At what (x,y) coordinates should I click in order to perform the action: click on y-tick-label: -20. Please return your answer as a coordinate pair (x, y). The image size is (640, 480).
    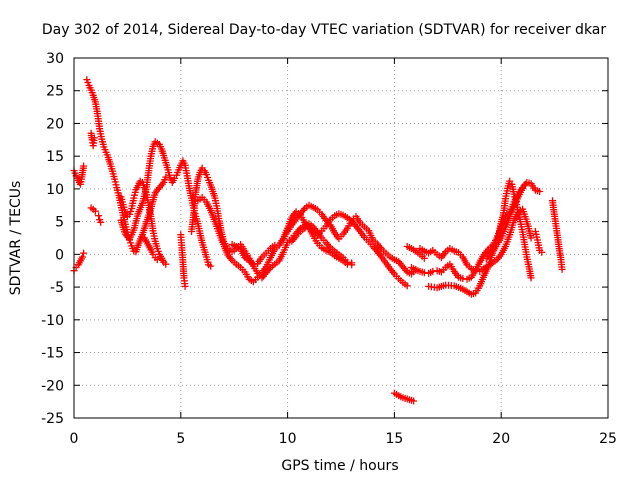
    Looking at the image, I should click on (52, 386).